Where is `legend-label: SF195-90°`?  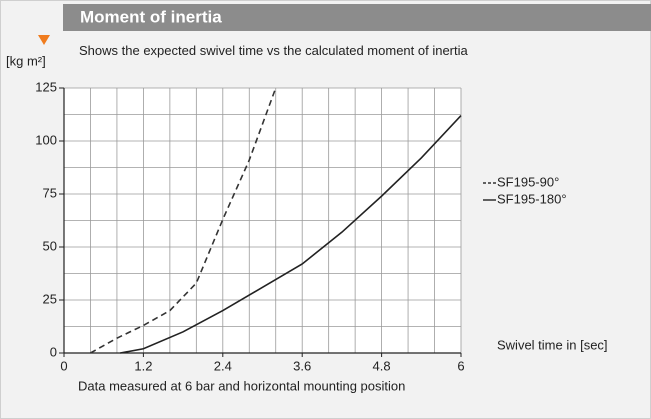 legend-label: SF195-90° is located at coordinates (528, 181).